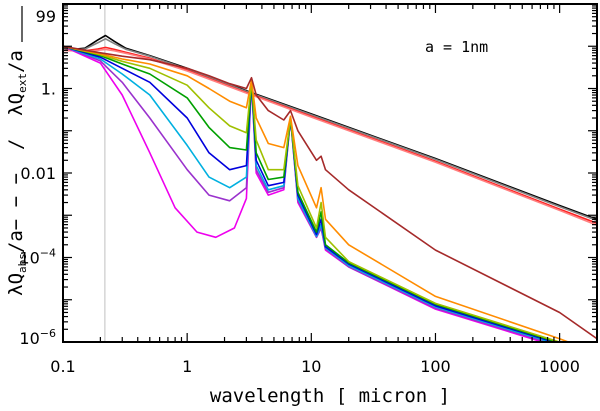 Image resolution: width=600 pixels, height=411 pixels. What do you see at coordinates (16, 61) in the screenshot?
I see `y-title-ext-suffix: /a` at bounding box center [16, 61].